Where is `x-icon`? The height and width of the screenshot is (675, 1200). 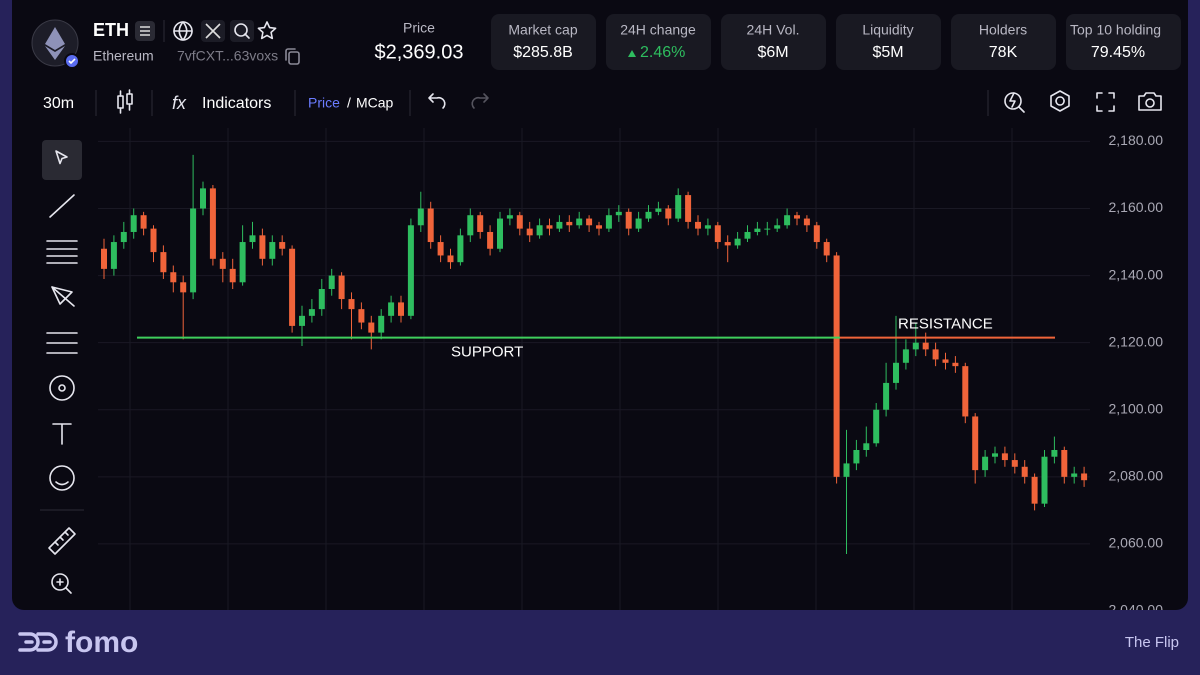
x-icon is located at coordinates (213, 31).